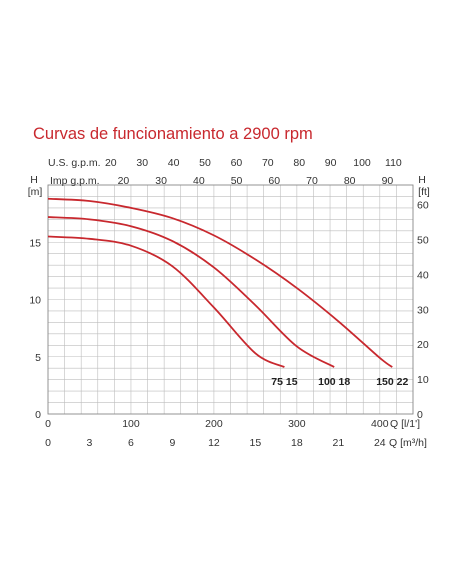 The image size is (452, 584). Describe the element at coordinates (405, 424) in the screenshot. I see `lpm-unit: Q [l/1']` at that location.